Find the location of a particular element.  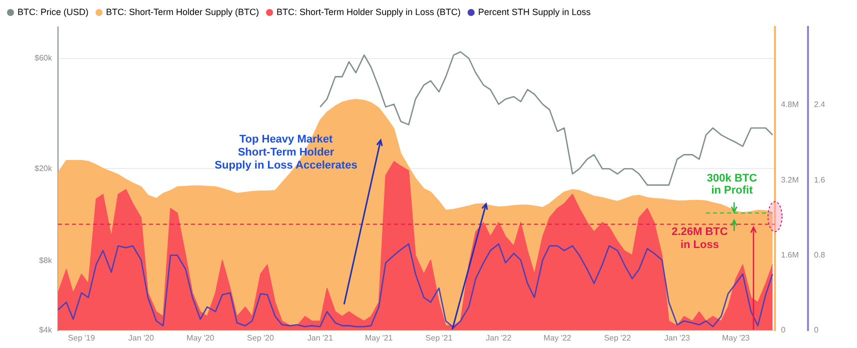

y2-tick-label: 3.2M is located at coordinates (790, 179).